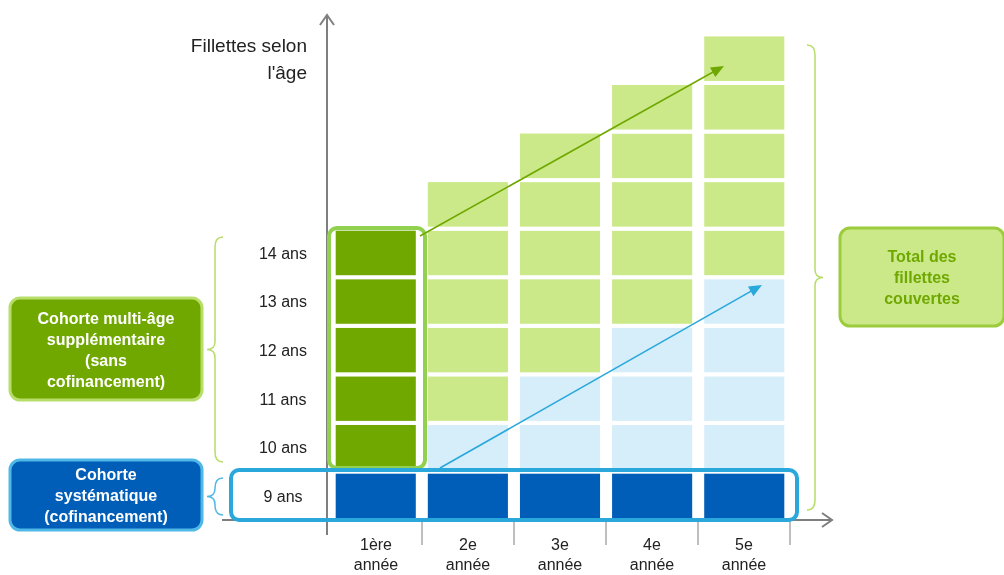  What do you see at coordinates (652, 554) in the screenshot?
I see `x-tick-label: 4e année` at bounding box center [652, 554].